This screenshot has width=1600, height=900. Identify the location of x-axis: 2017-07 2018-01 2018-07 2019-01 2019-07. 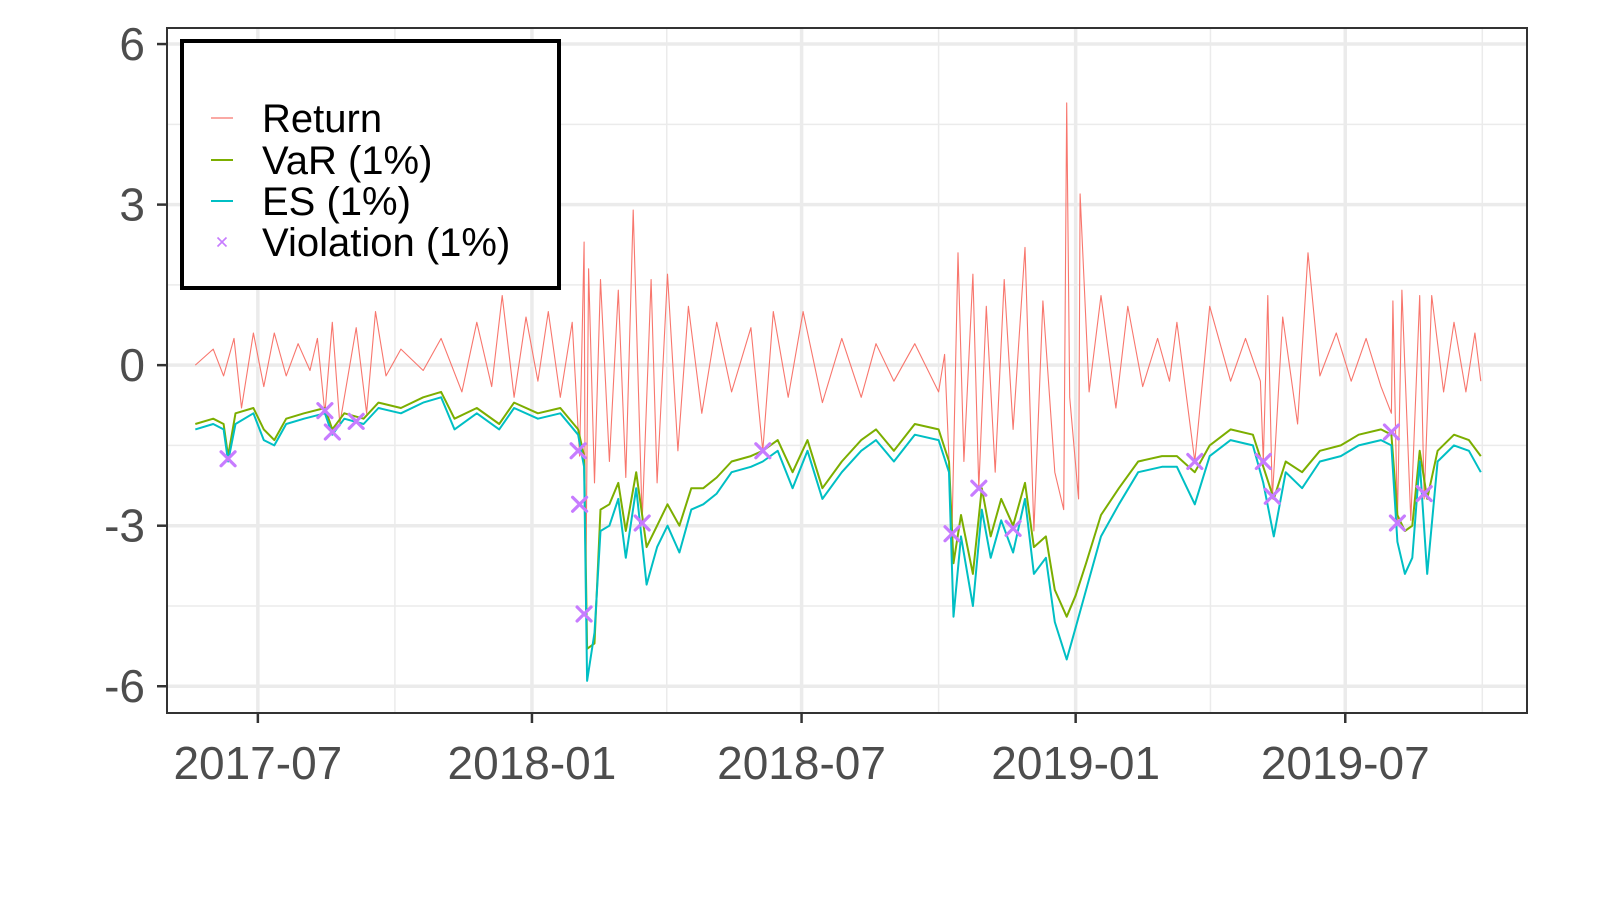
(801, 751).